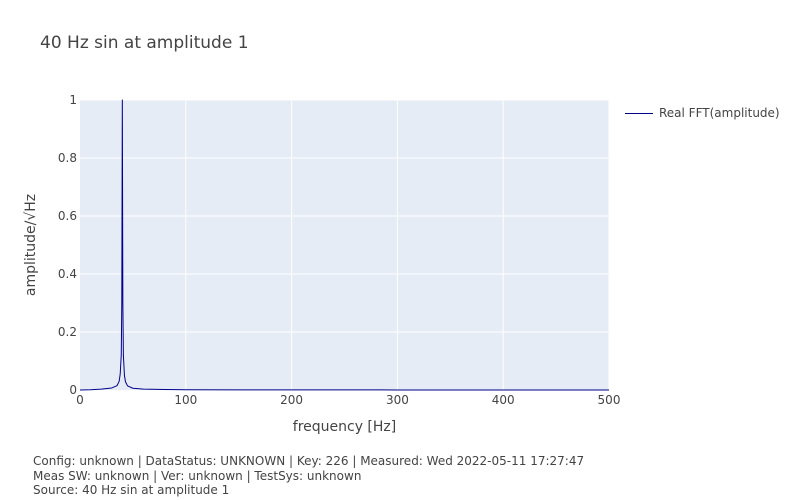  I want to click on x-tick-label: 300, so click(397, 400).